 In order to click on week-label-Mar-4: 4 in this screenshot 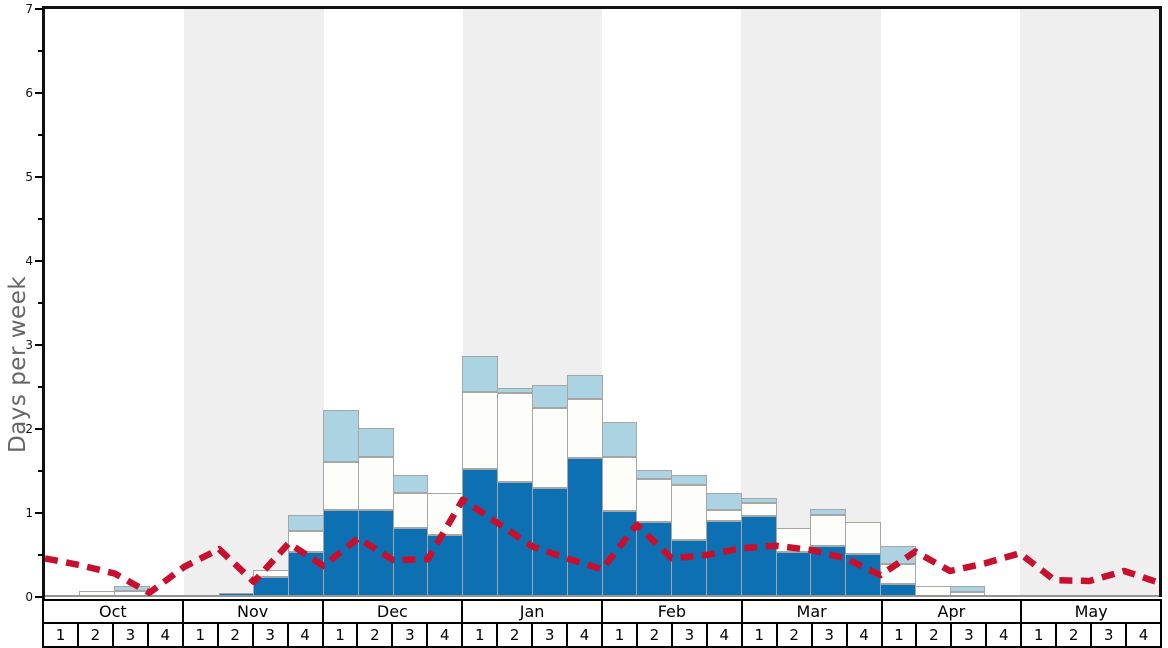, I will do `click(865, 635)`.